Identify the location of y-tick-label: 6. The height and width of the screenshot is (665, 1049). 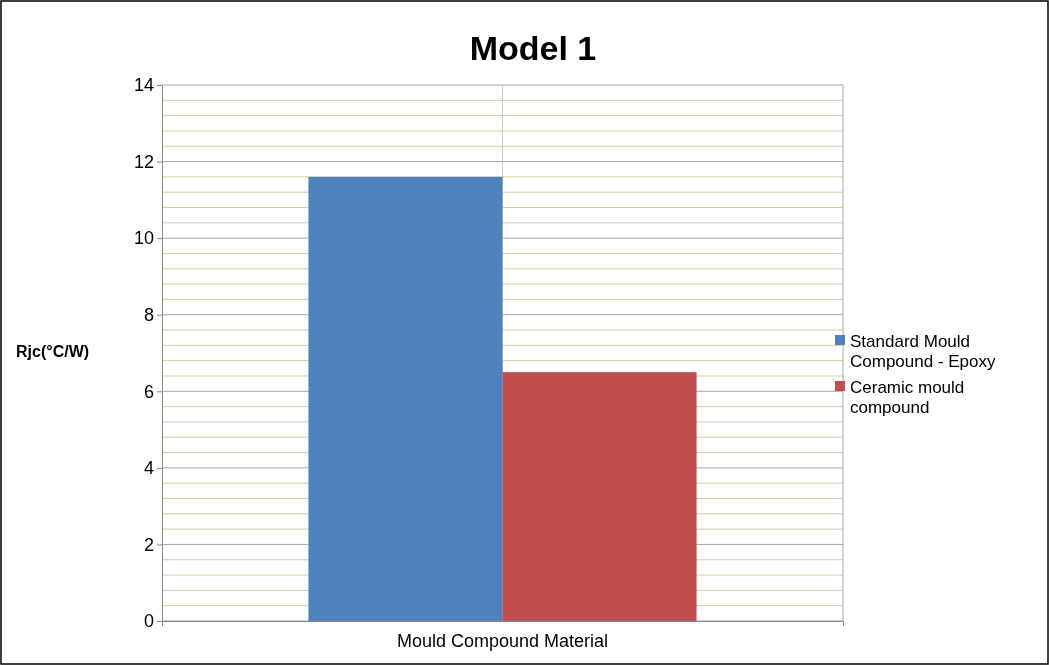
(148, 391).